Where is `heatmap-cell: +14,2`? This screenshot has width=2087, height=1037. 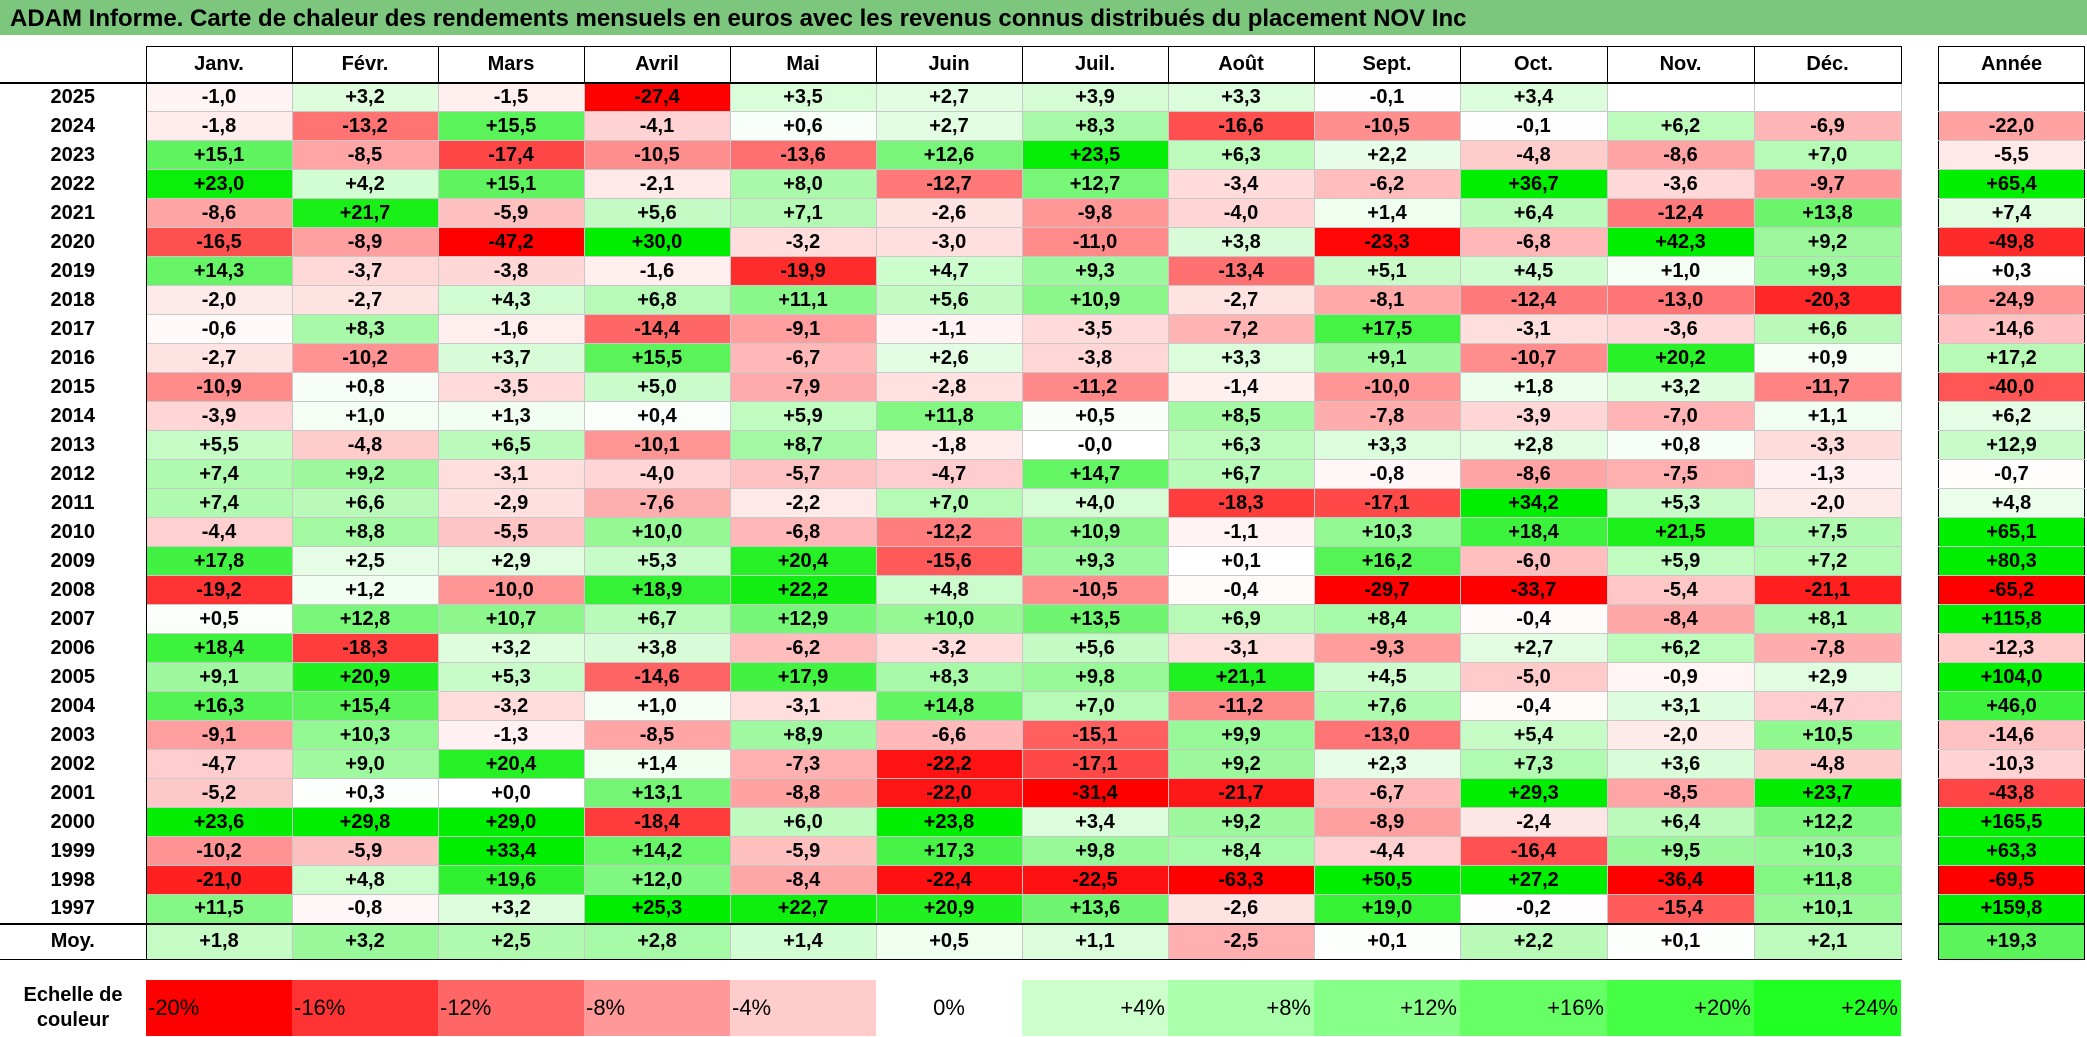 heatmap-cell: +14,2 is located at coordinates (657, 851).